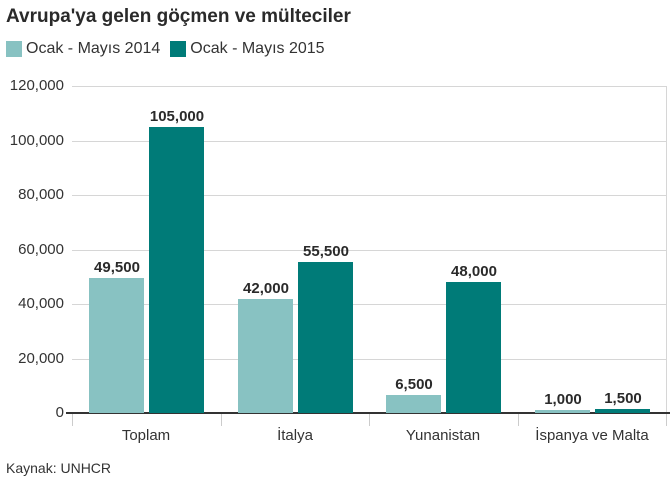 The height and width of the screenshot is (484, 670). I want to click on y-tick-label: 120,000, so click(36, 85).